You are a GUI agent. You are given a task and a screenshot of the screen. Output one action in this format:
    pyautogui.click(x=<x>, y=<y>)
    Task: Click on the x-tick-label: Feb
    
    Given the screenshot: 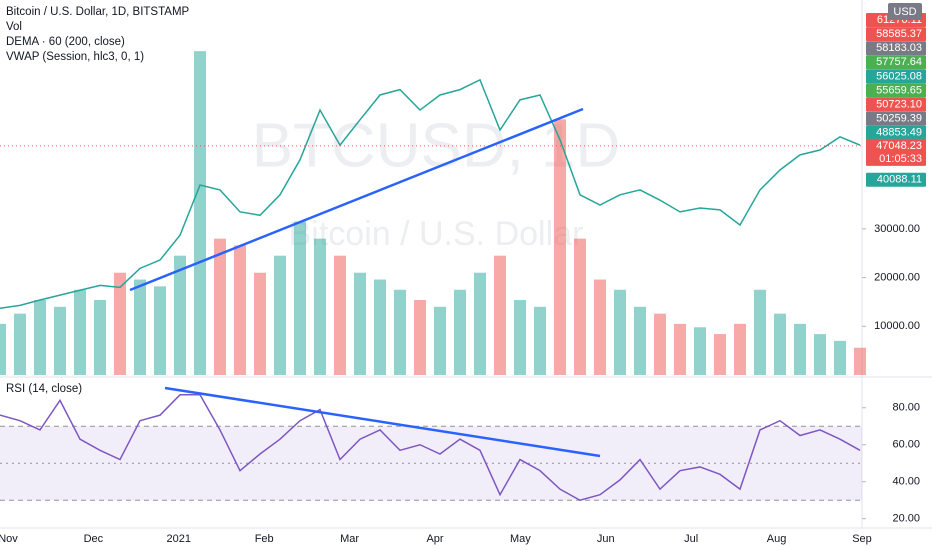 What is the action you would take?
    pyautogui.click(x=264, y=539)
    